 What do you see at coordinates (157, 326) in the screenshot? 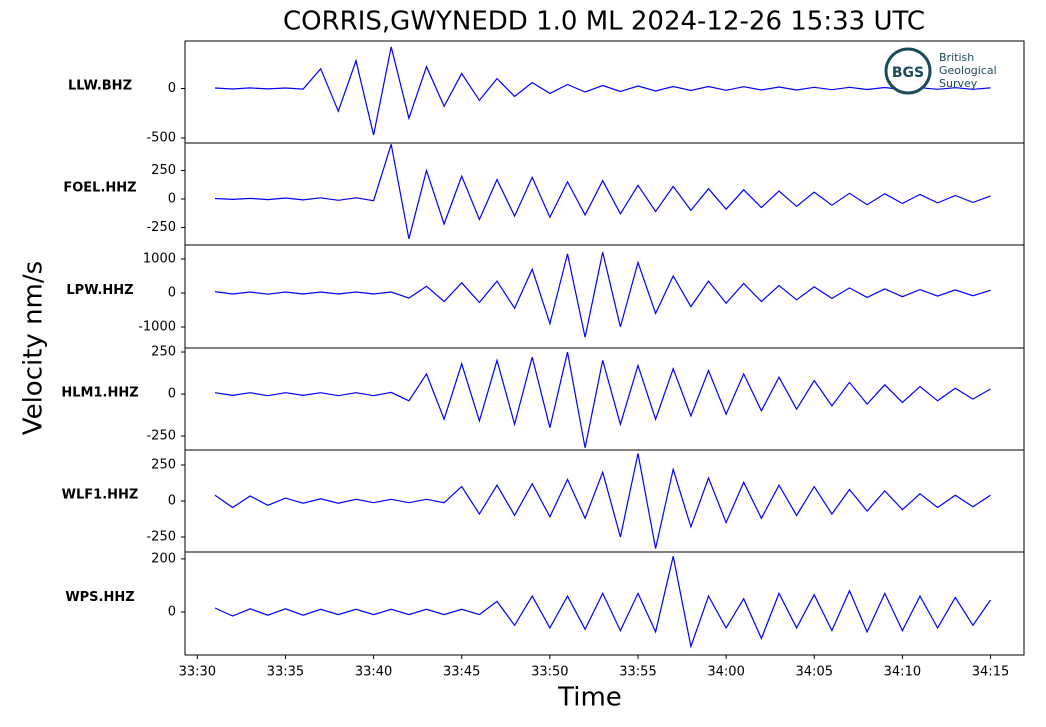
I see `y-tick-label: -1000` at bounding box center [157, 326].